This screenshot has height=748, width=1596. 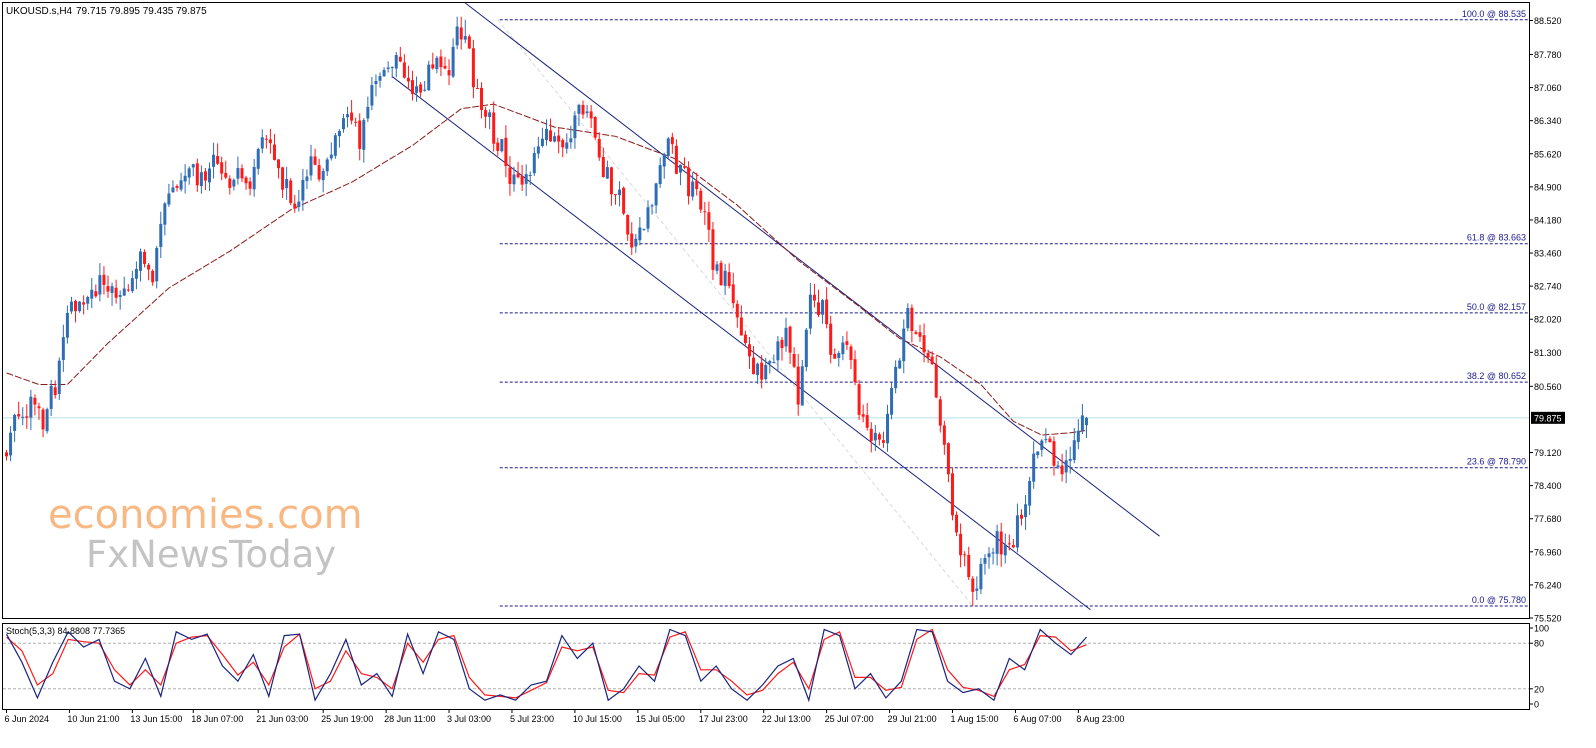 What do you see at coordinates (1548, 619) in the screenshot?
I see `price-tick-label: 75.520` at bounding box center [1548, 619].